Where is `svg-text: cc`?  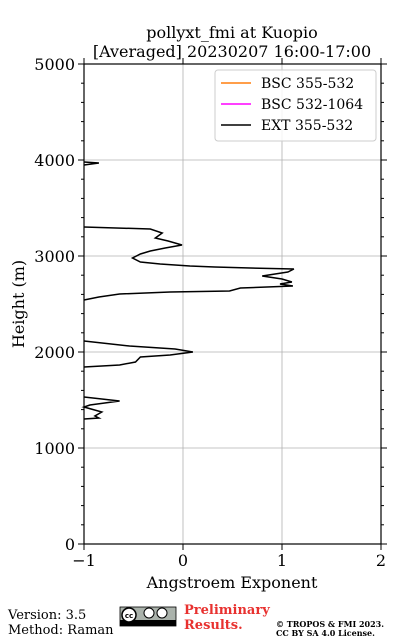 svg-text: cc is located at coordinates (129, 616).